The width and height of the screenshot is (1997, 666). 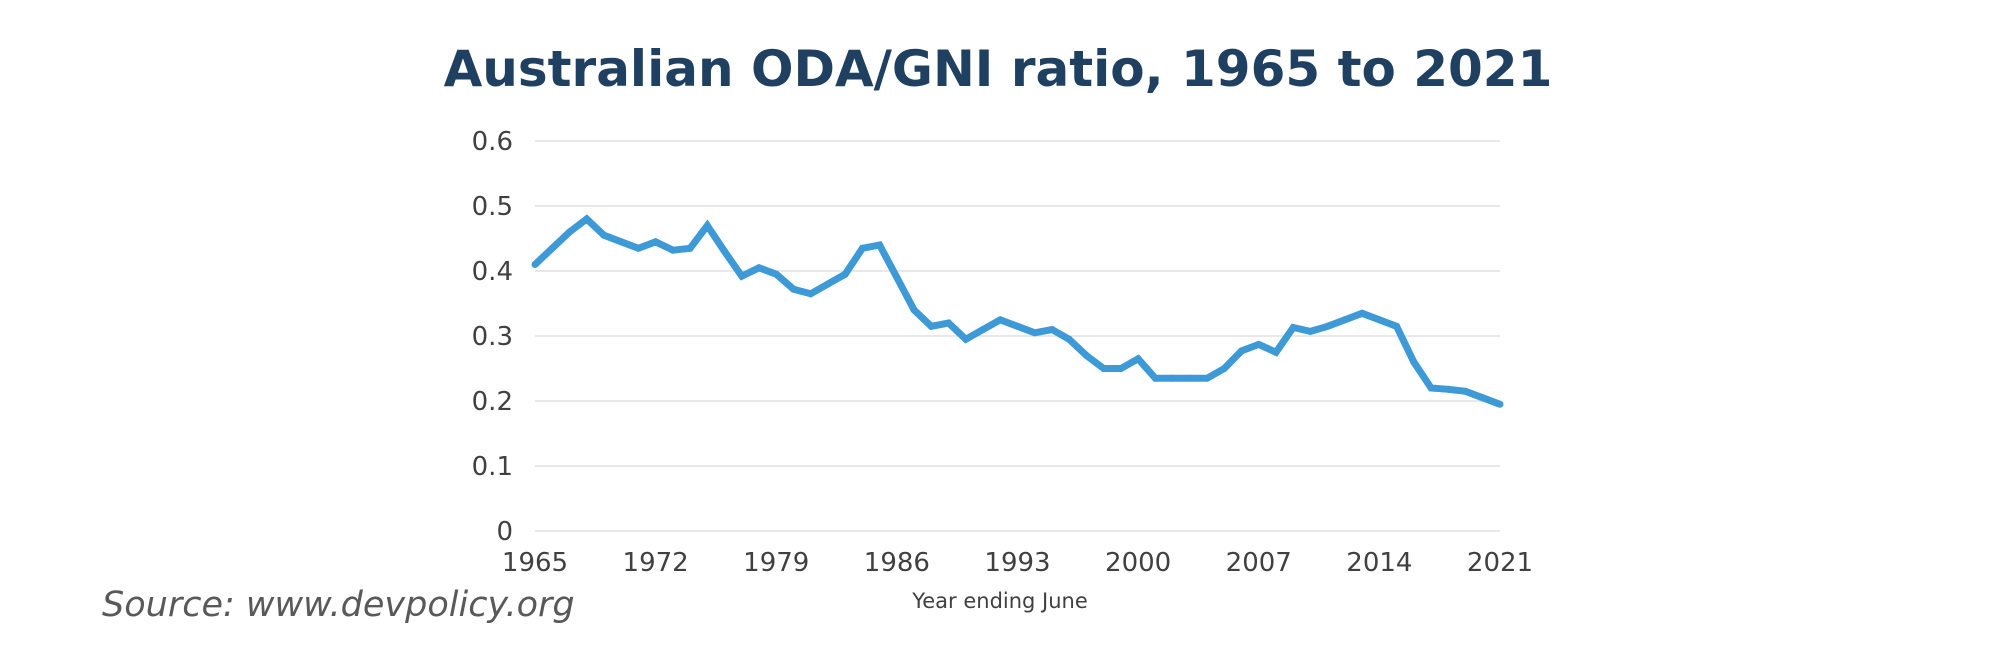 I want to click on chart-title: Australian ODA/GNI ratio, 1965 to 2021, so click(x=998, y=69).